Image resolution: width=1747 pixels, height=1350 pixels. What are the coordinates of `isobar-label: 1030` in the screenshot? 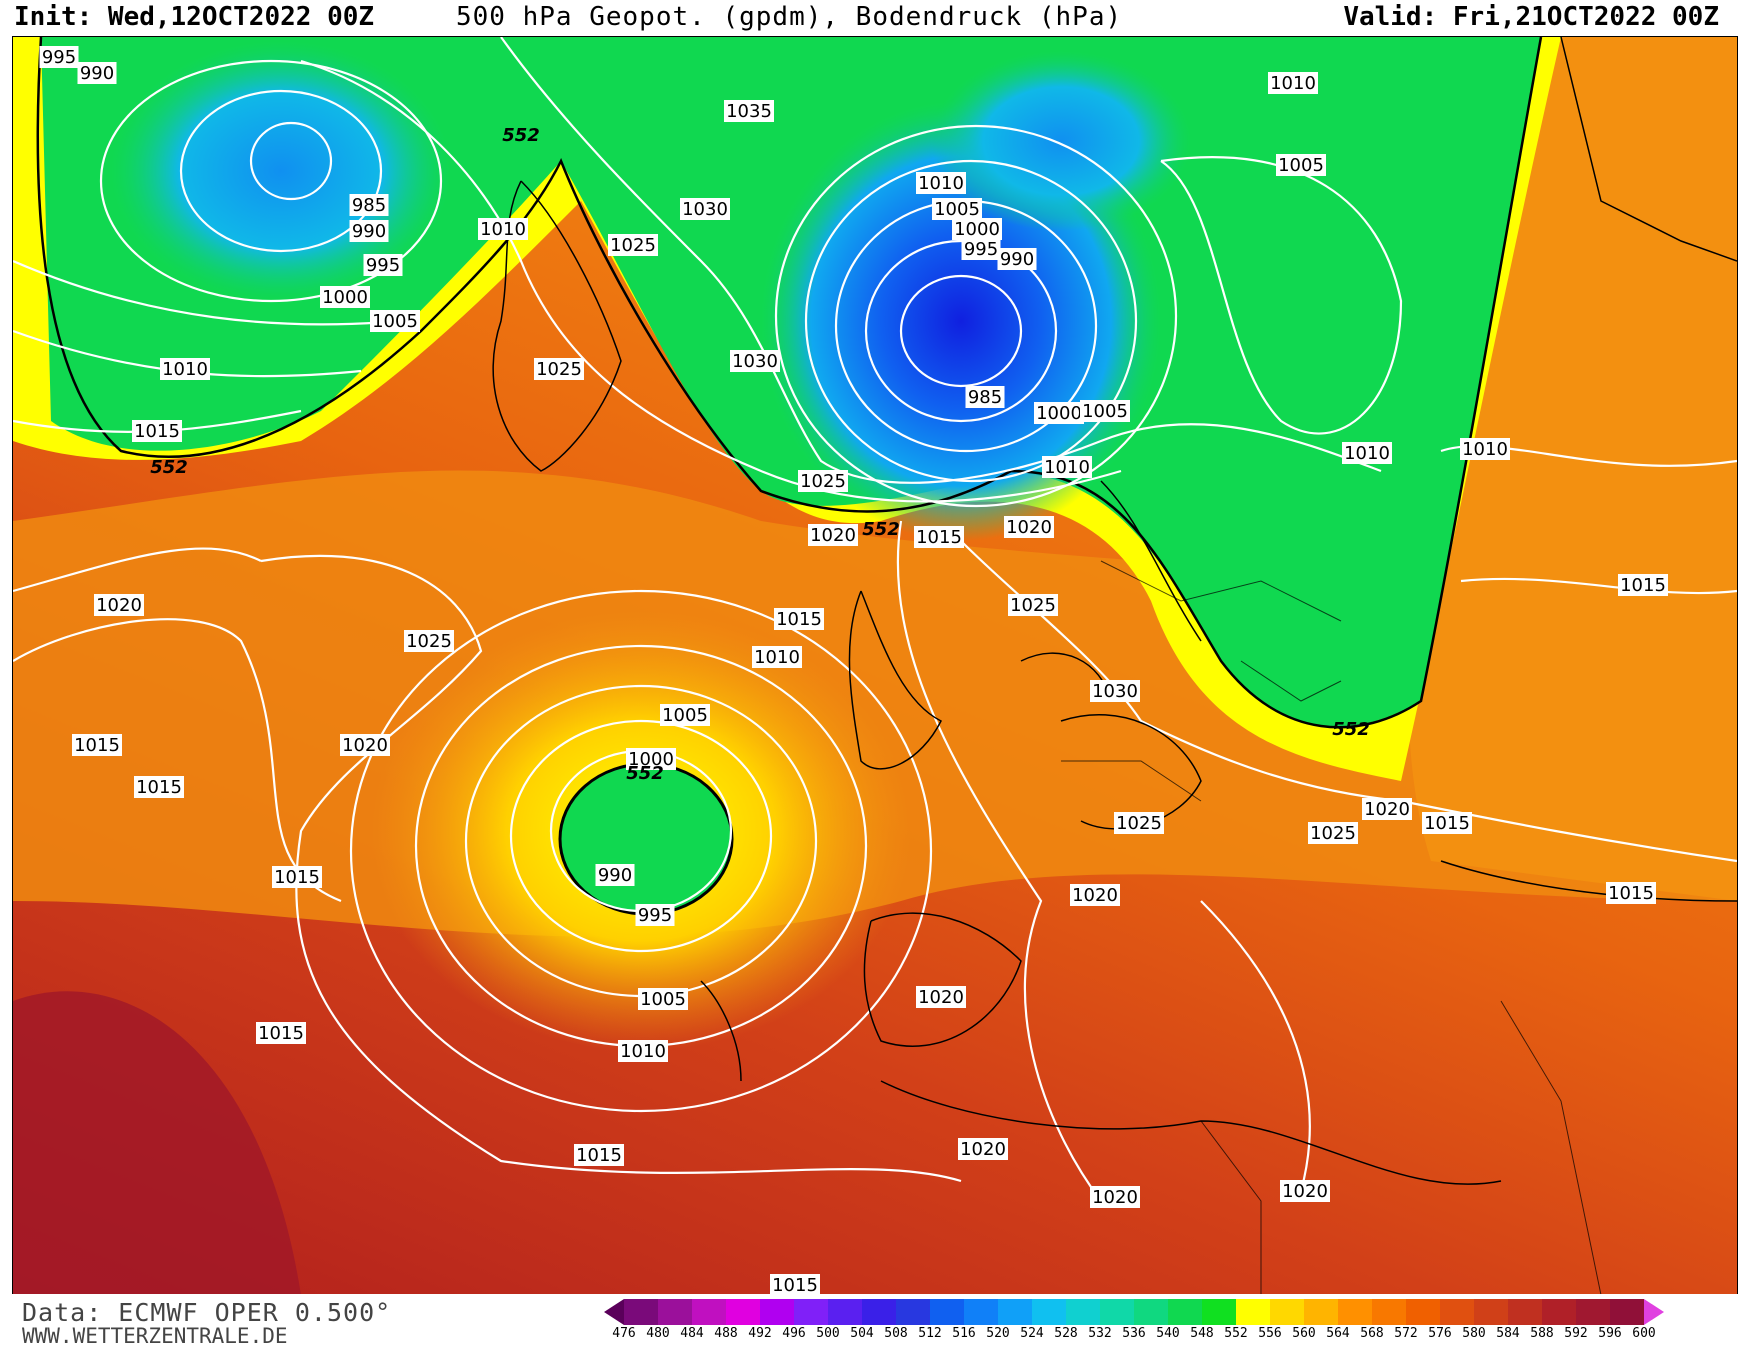 It's located at (705, 209).